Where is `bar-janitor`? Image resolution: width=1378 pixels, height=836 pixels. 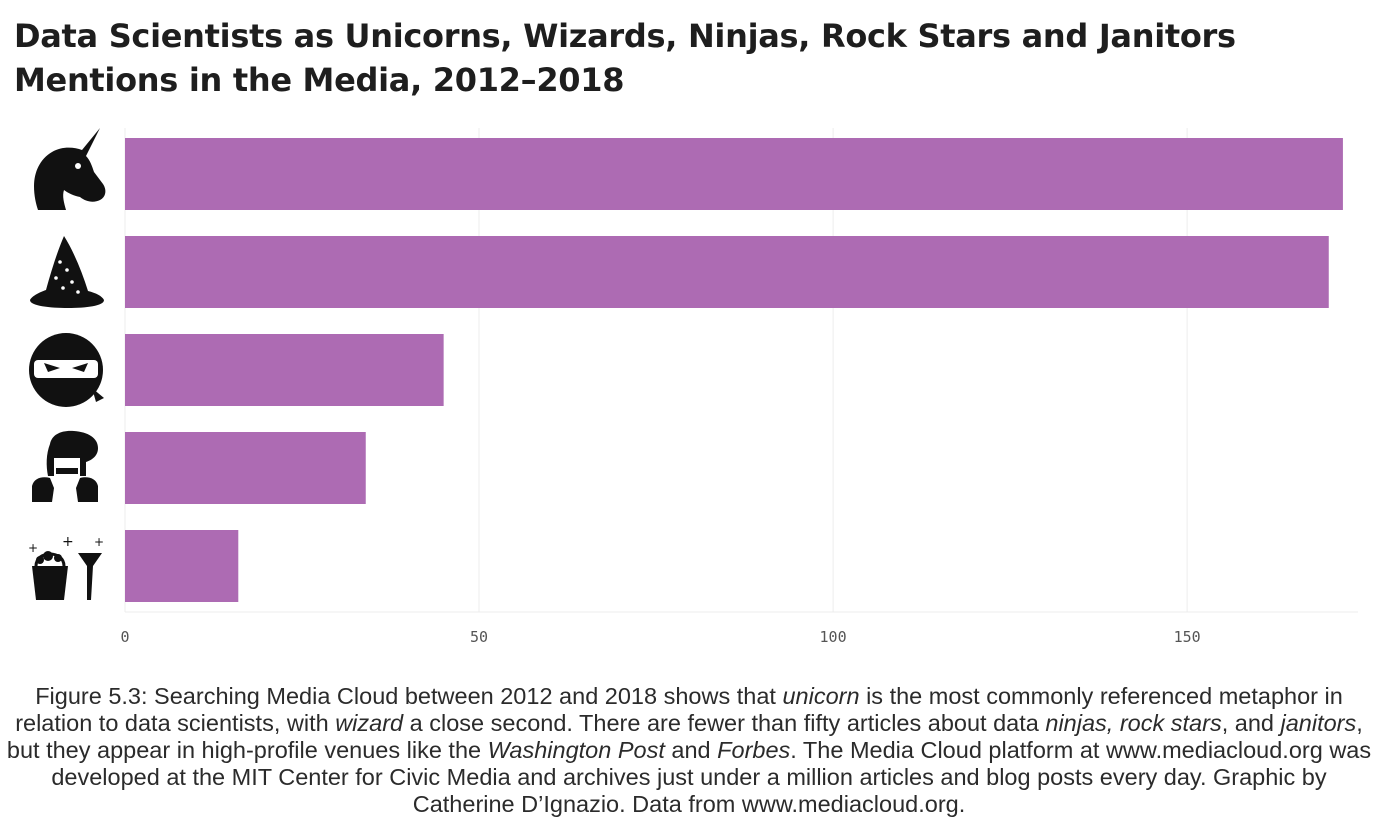
bar-janitor is located at coordinates (182, 566).